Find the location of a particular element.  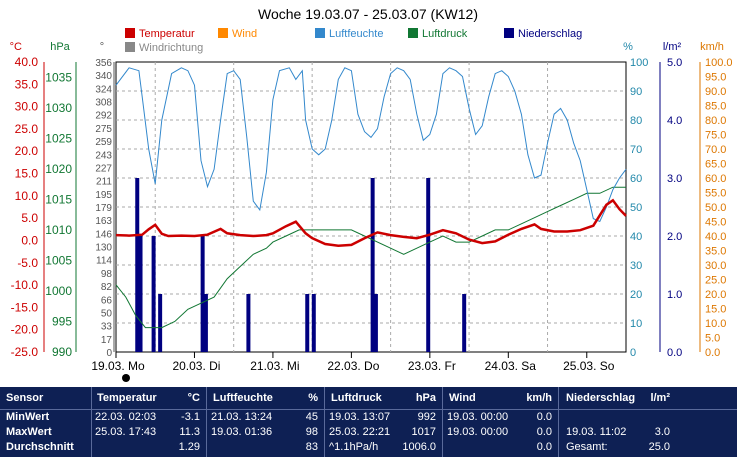

axis-unit-label: °C is located at coordinates (16, 47).